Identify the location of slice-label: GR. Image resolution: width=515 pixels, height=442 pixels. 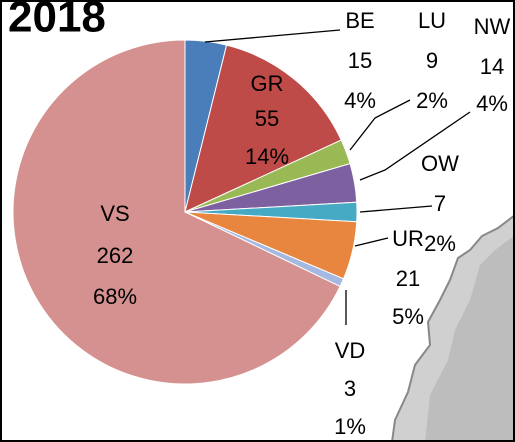
(267, 83).